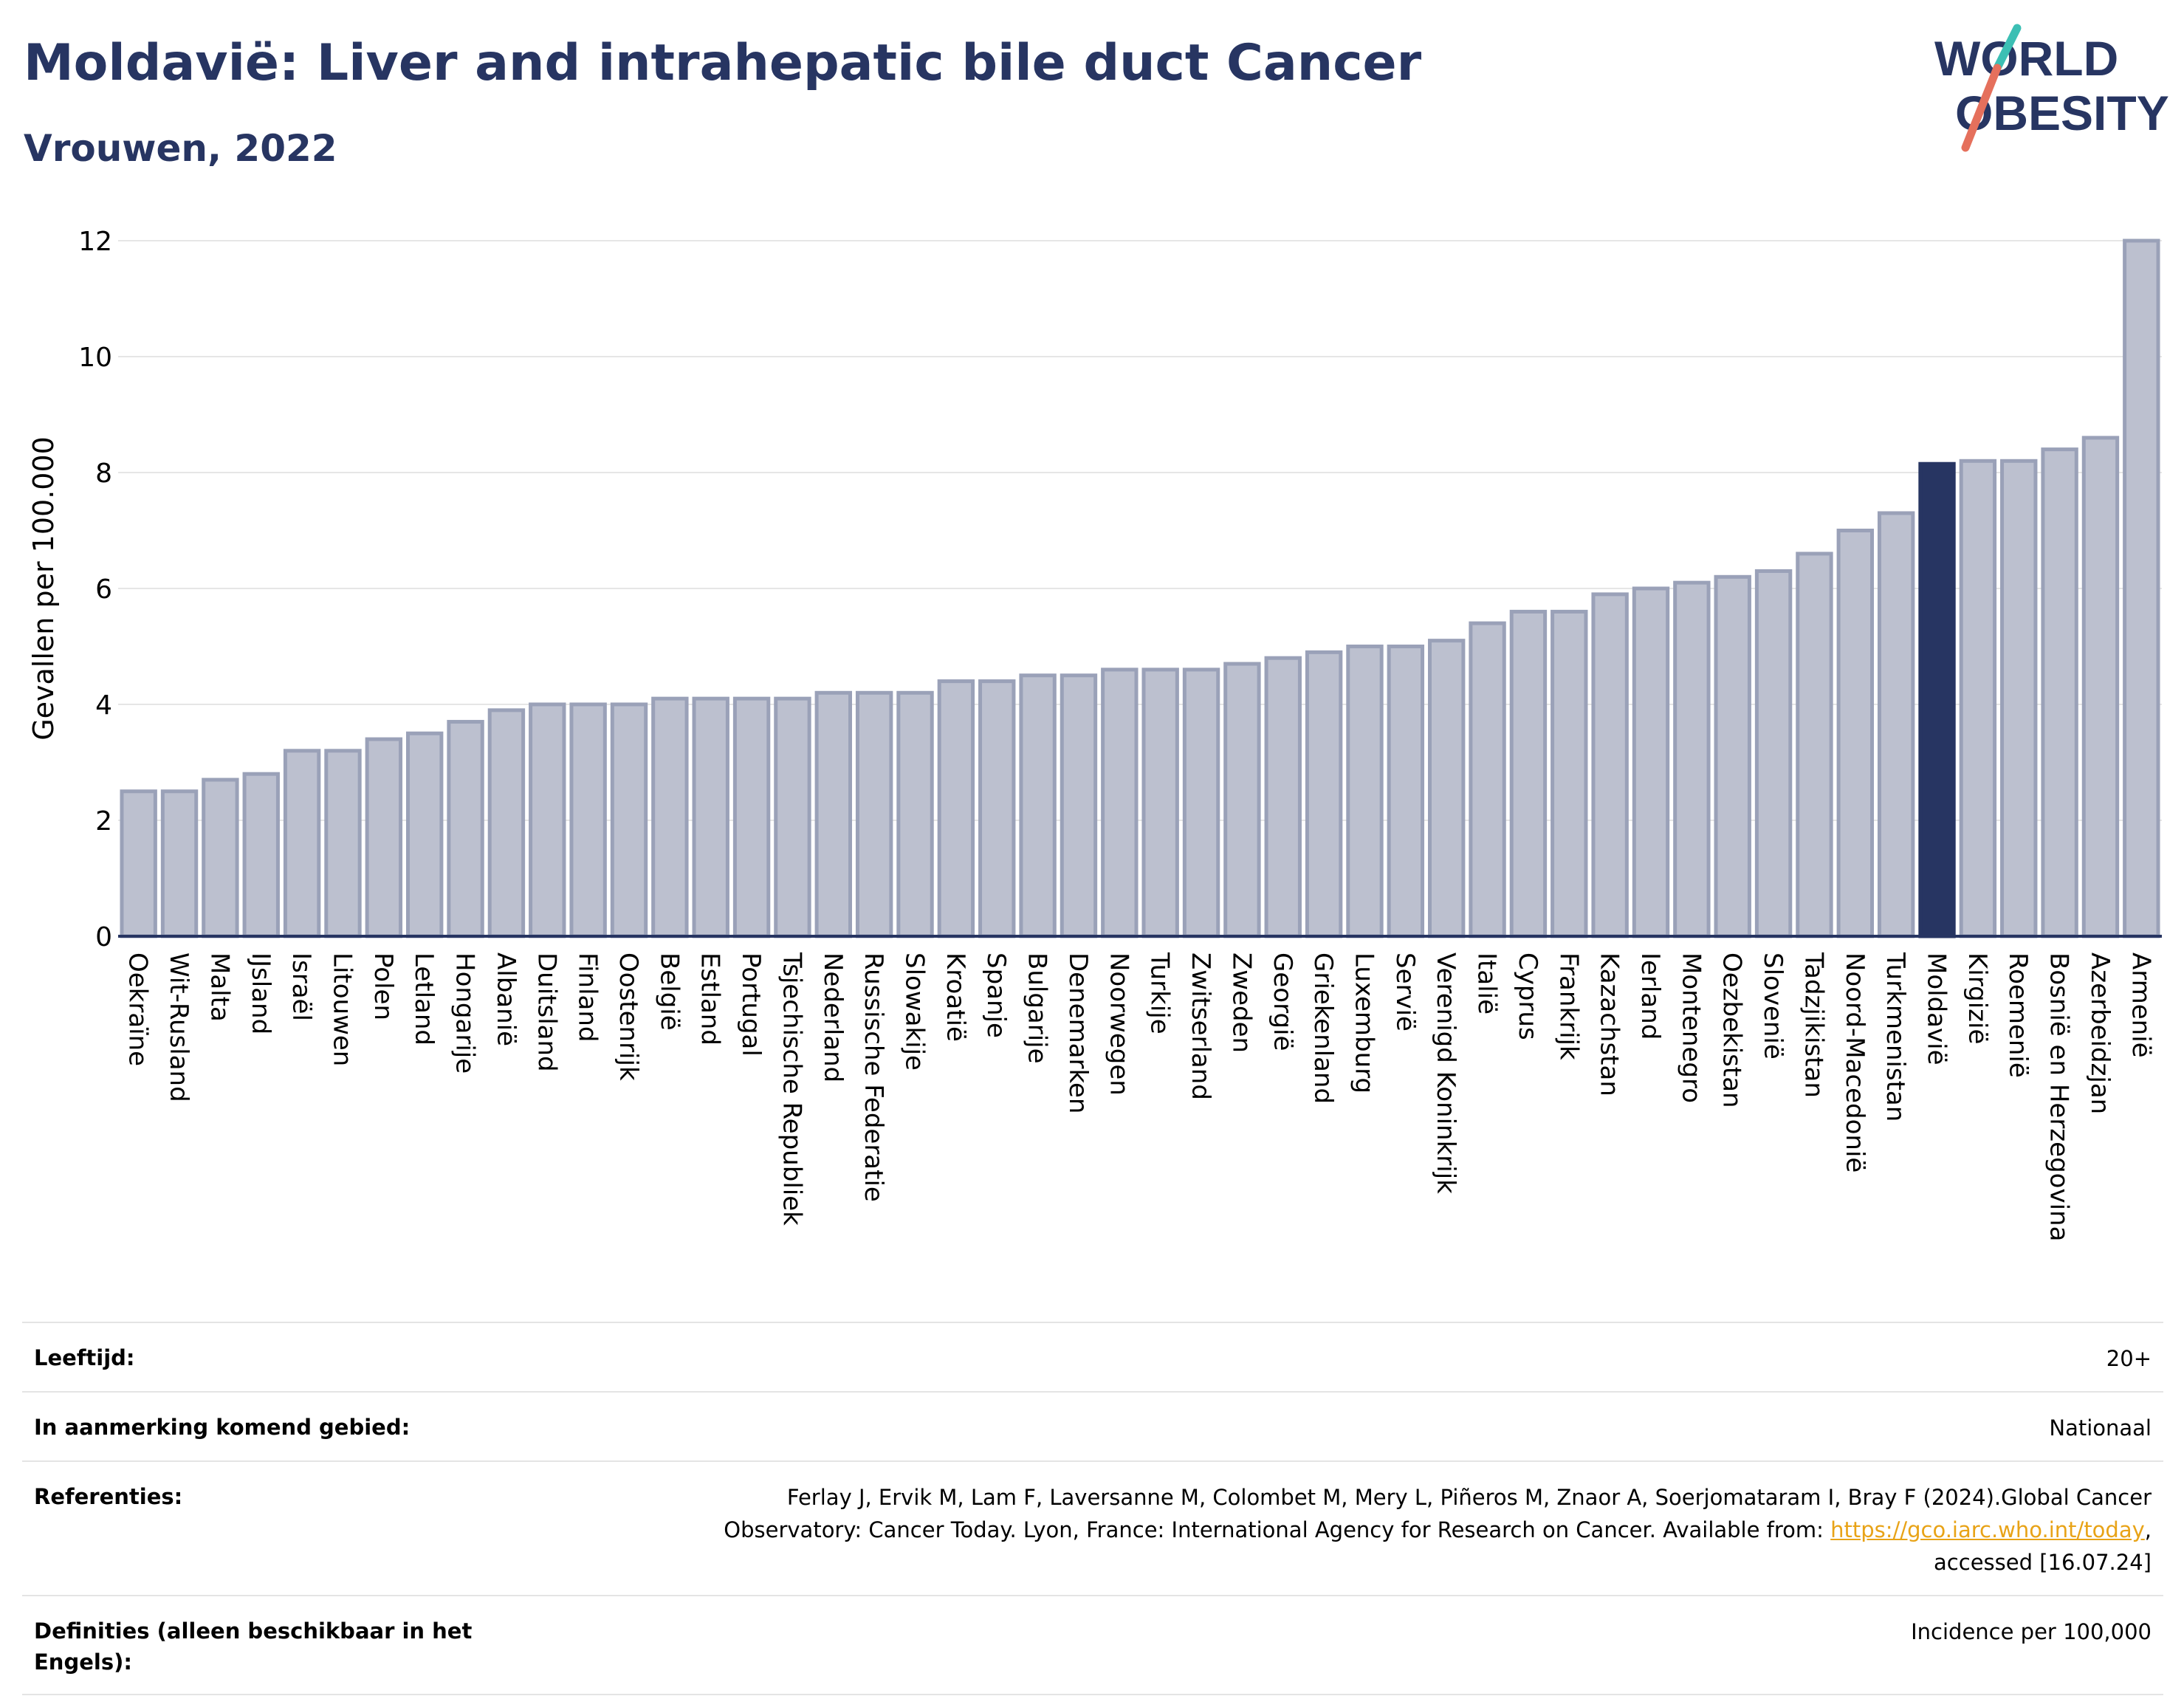 The width and height of the screenshot is (2184, 1696). What do you see at coordinates (2100, 687) in the screenshot?
I see `bar-azerbeidzjan` at bounding box center [2100, 687].